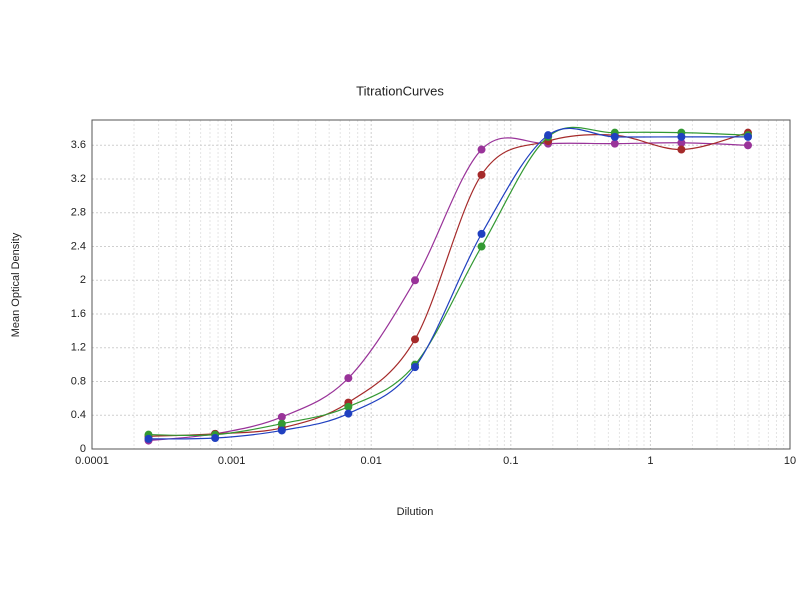 The image size is (800, 600). I want to click on x-tick-label: 0.0001, so click(92, 461).